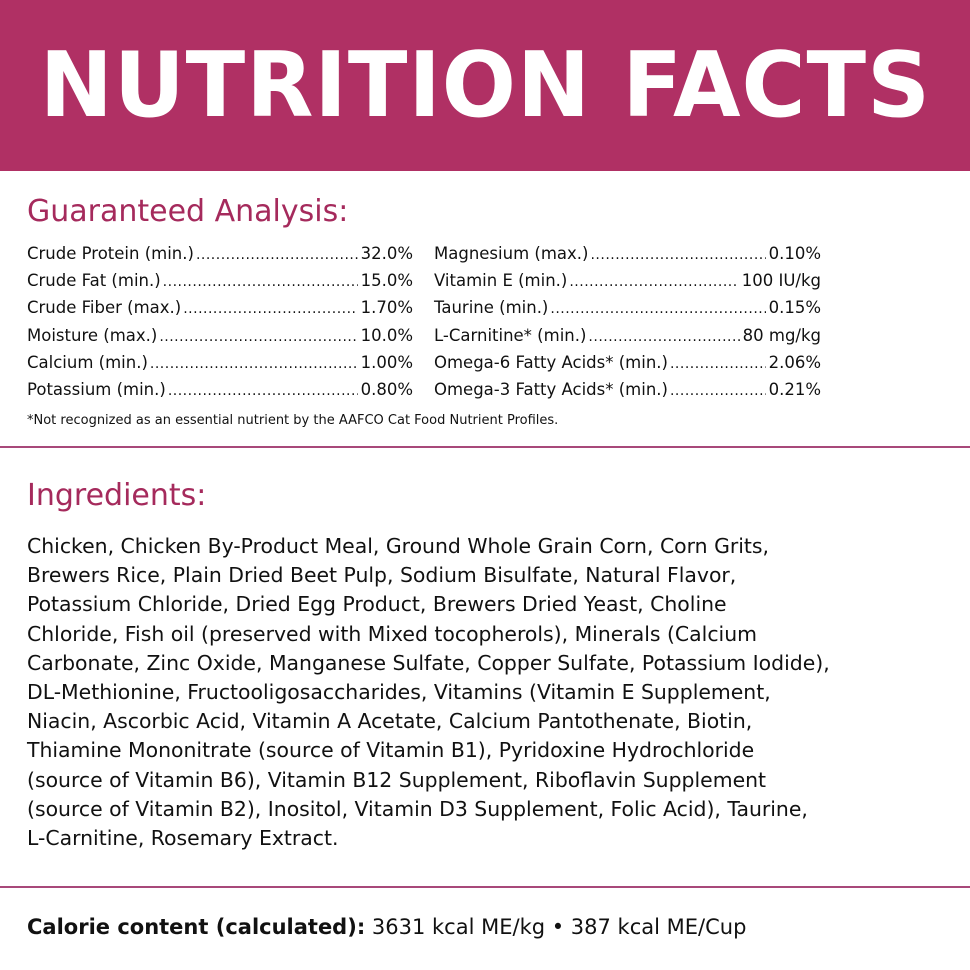 This screenshot has width=970, height=970. What do you see at coordinates (551, 362) in the screenshot?
I see `nutrient-name: Omega-6 Fatty Acids* (min.)` at bounding box center [551, 362].